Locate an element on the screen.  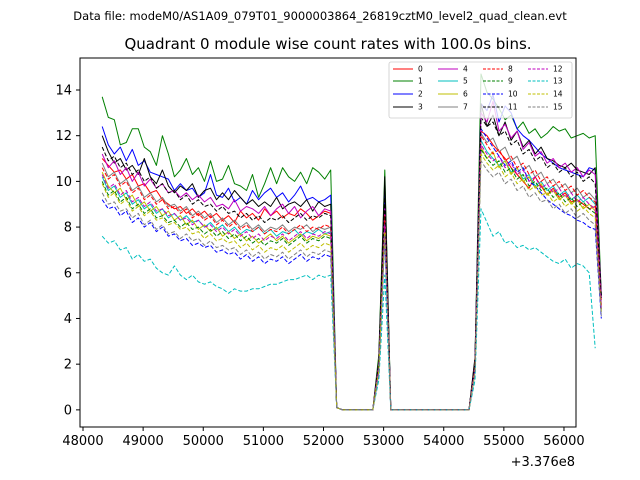
x-offset-label: +3.376e8 is located at coordinates (543, 462).